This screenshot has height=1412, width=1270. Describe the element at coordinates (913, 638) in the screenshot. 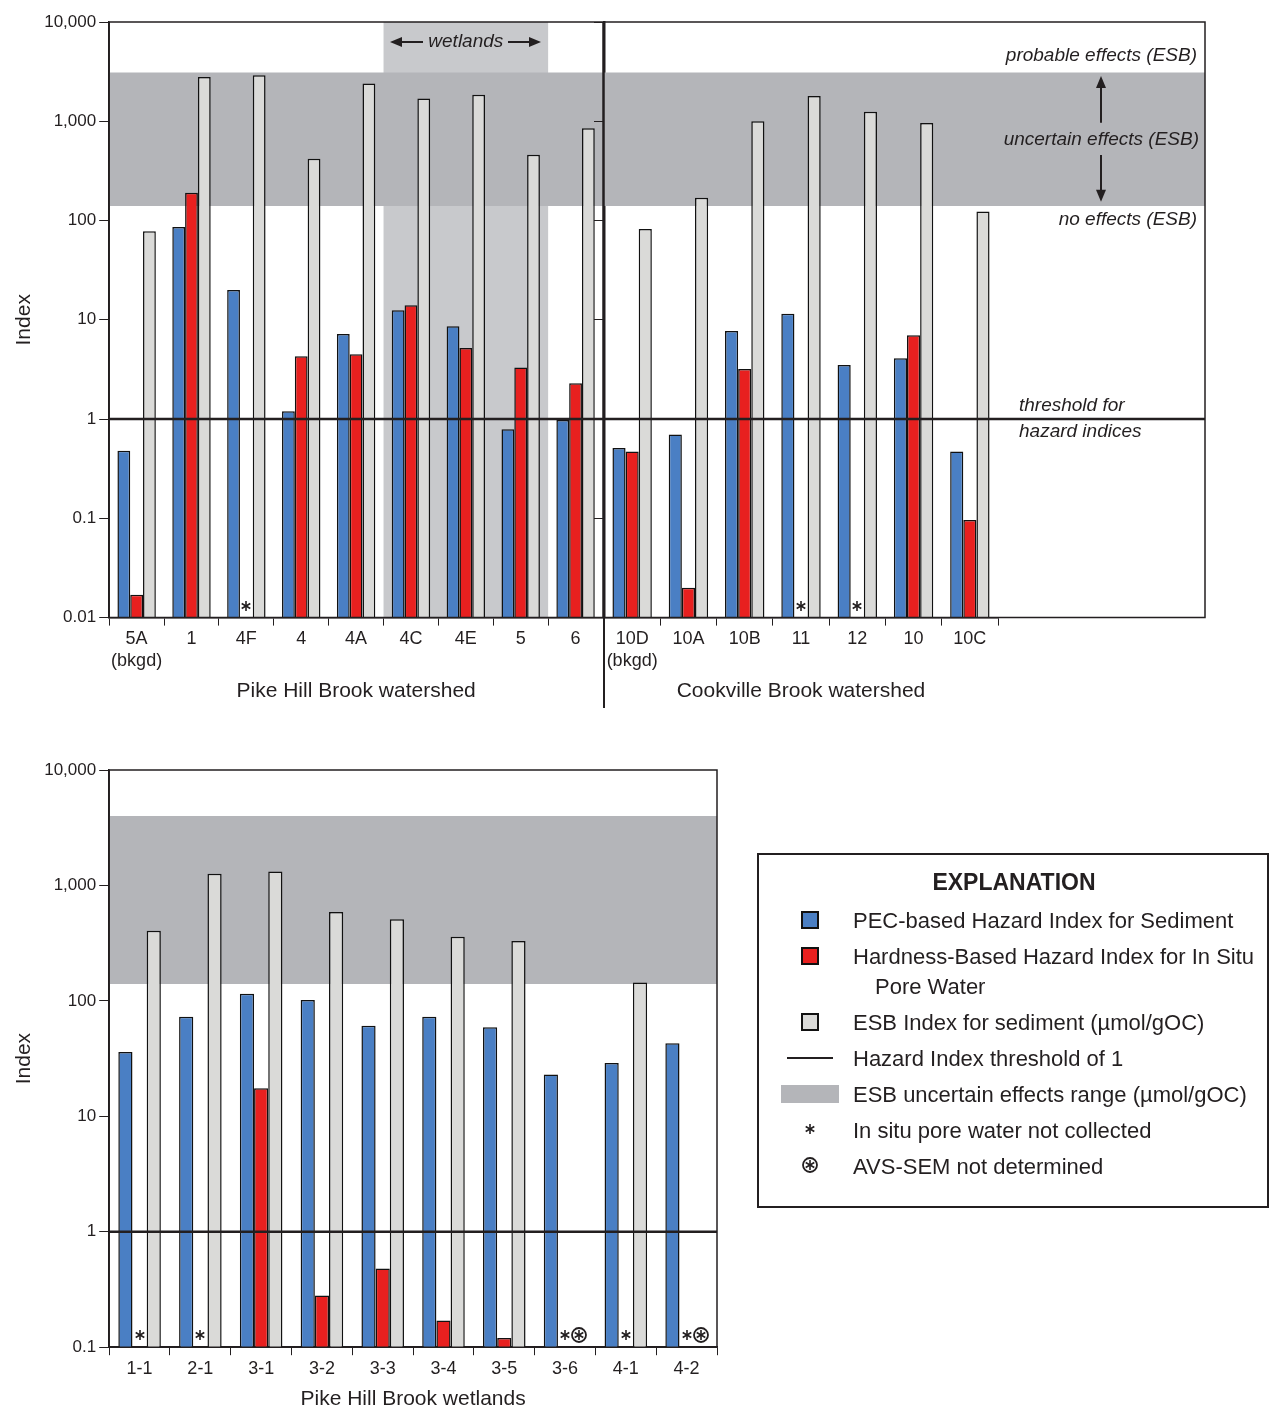

I see `x-tick-label: 10` at that location.